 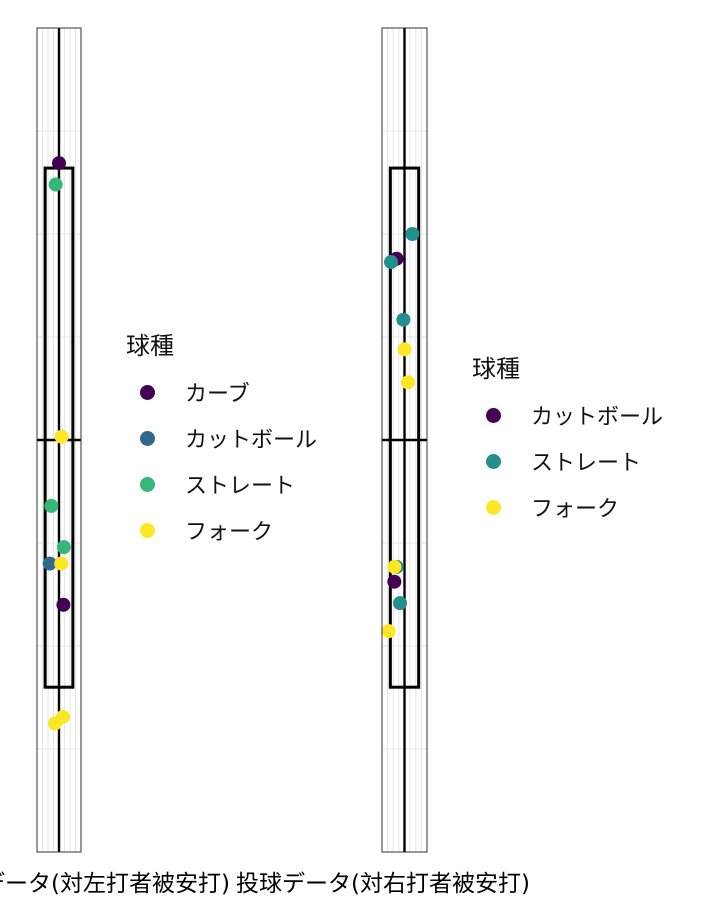 I want to click on legend-right: 球種 カットボール ストレートフォーク, so click(x=567, y=439).